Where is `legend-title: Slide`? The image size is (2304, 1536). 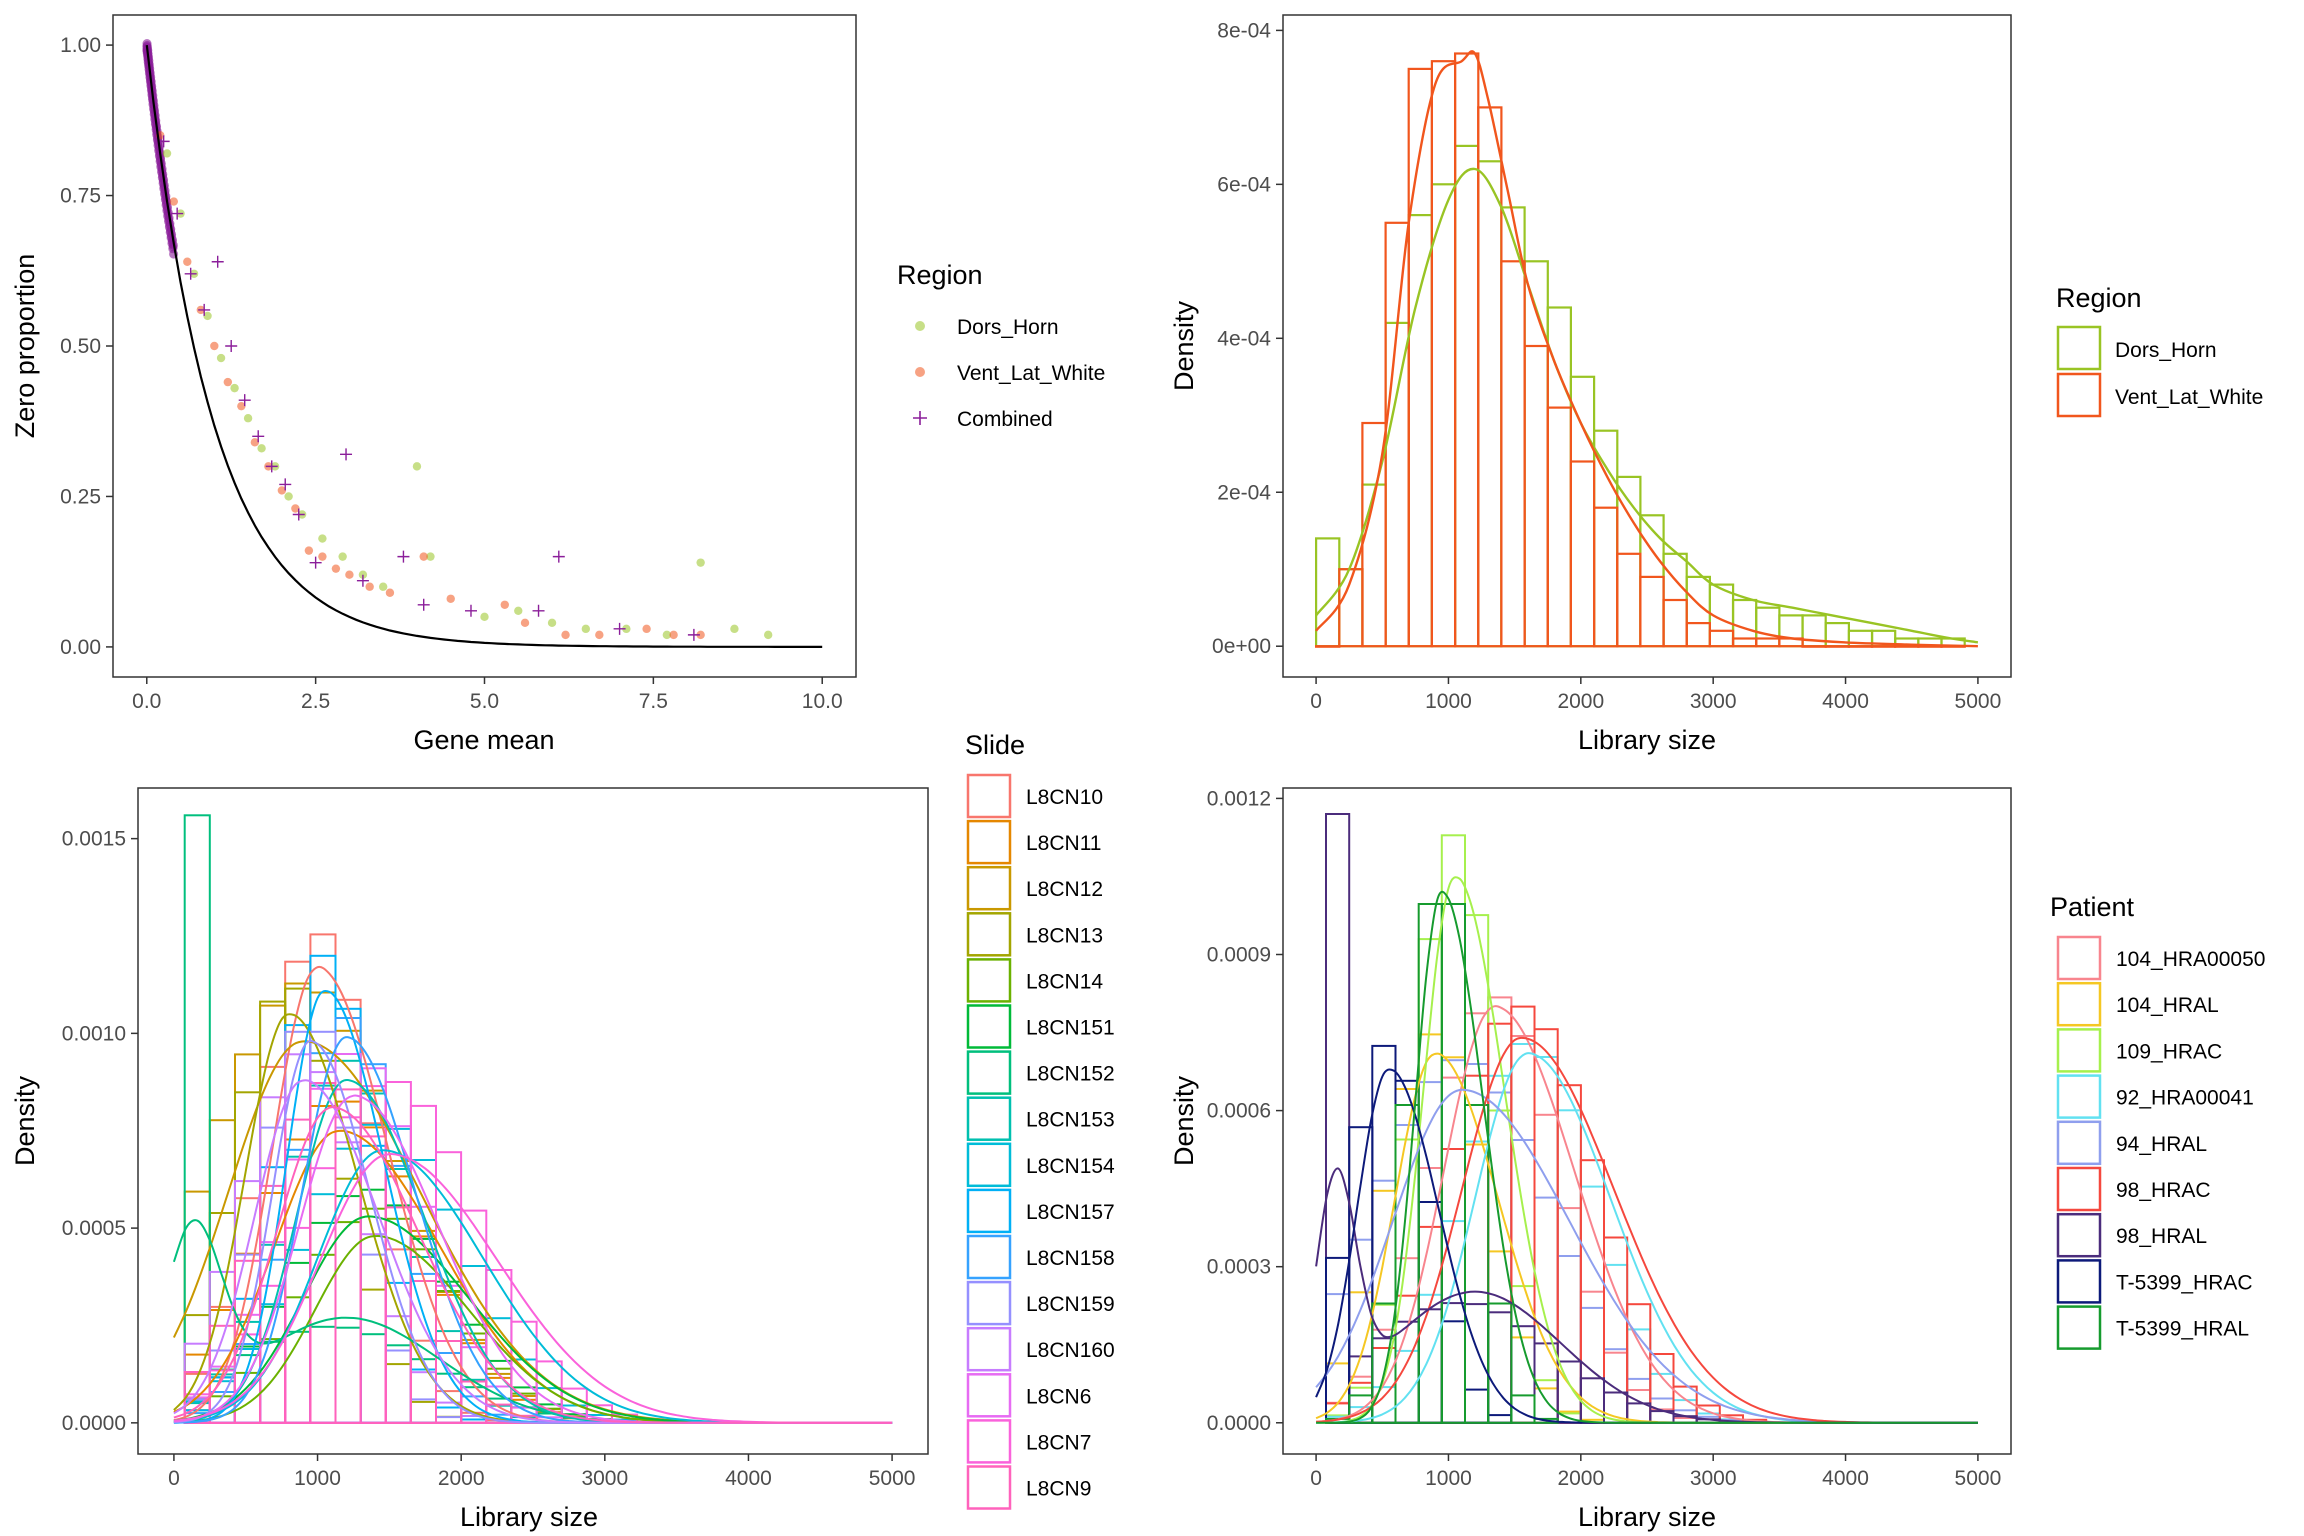 legend-title: Slide is located at coordinates (995, 745).